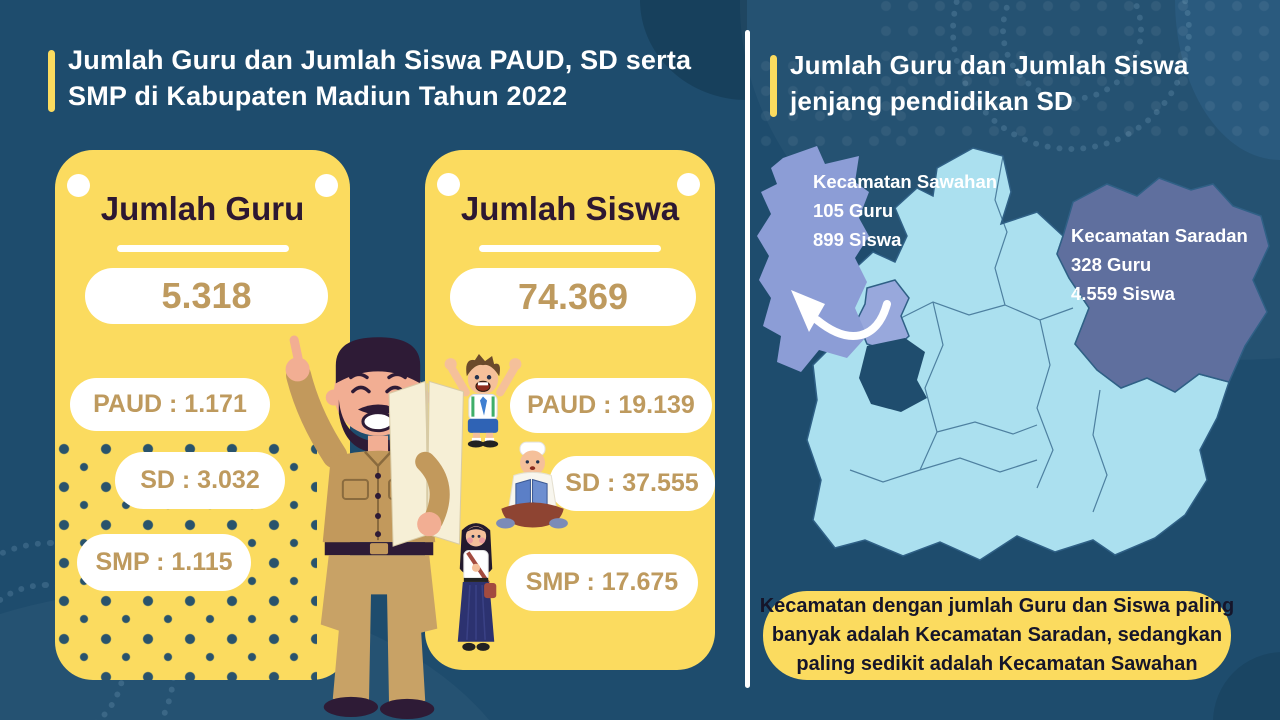 The width and height of the screenshot is (1280, 720). I want to click on siswa-card-title: Jumlah Siswa, so click(570, 208).